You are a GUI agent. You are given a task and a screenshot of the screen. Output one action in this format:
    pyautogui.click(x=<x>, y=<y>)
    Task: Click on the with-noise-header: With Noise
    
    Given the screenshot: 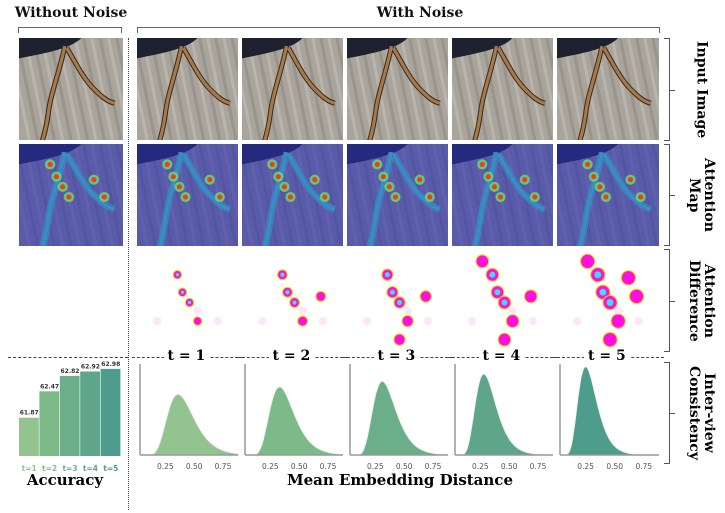 What is the action you would take?
    pyautogui.click(x=420, y=13)
    